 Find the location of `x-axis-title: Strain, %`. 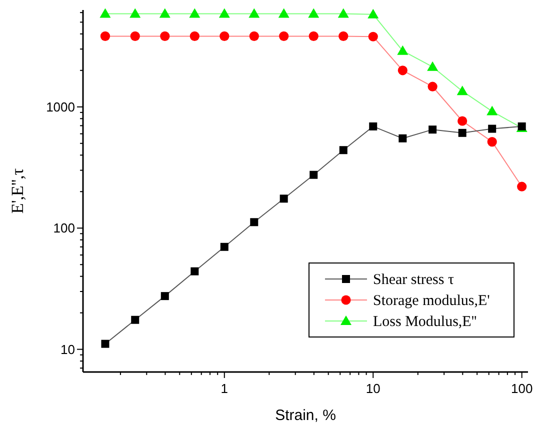

x-axis-title: Strain, % is located at coordinates (305, 415).